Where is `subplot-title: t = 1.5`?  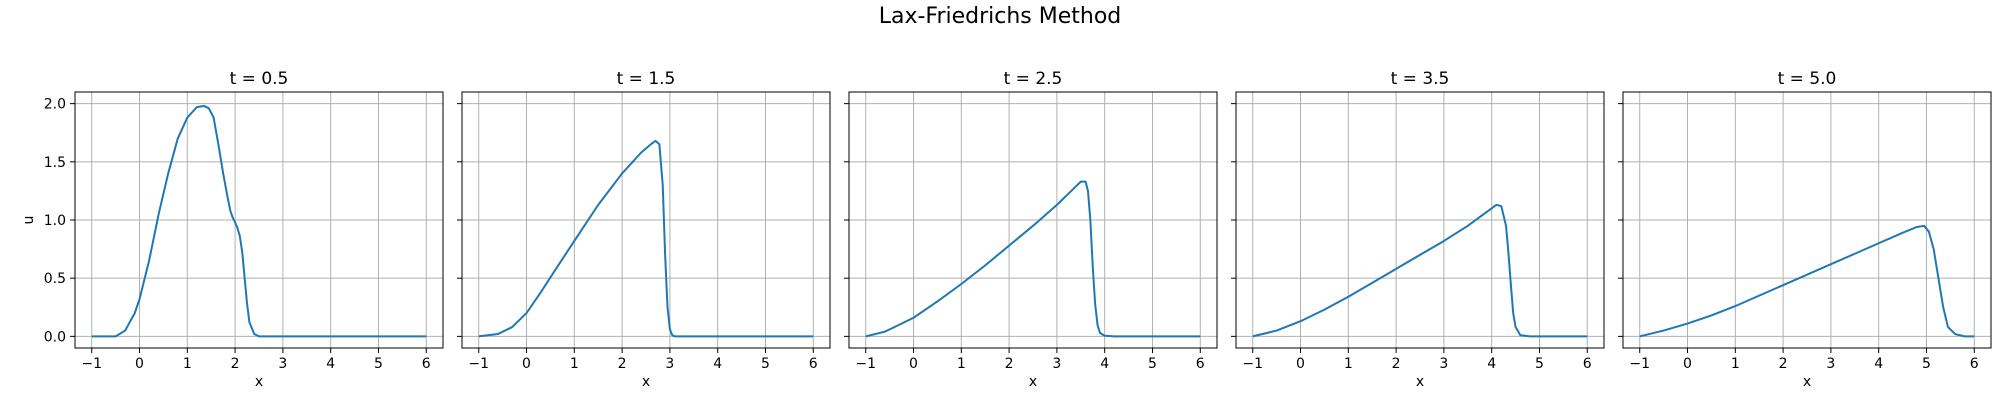
subplot-title: t = 1.5 is located at coordinates (646, 79).